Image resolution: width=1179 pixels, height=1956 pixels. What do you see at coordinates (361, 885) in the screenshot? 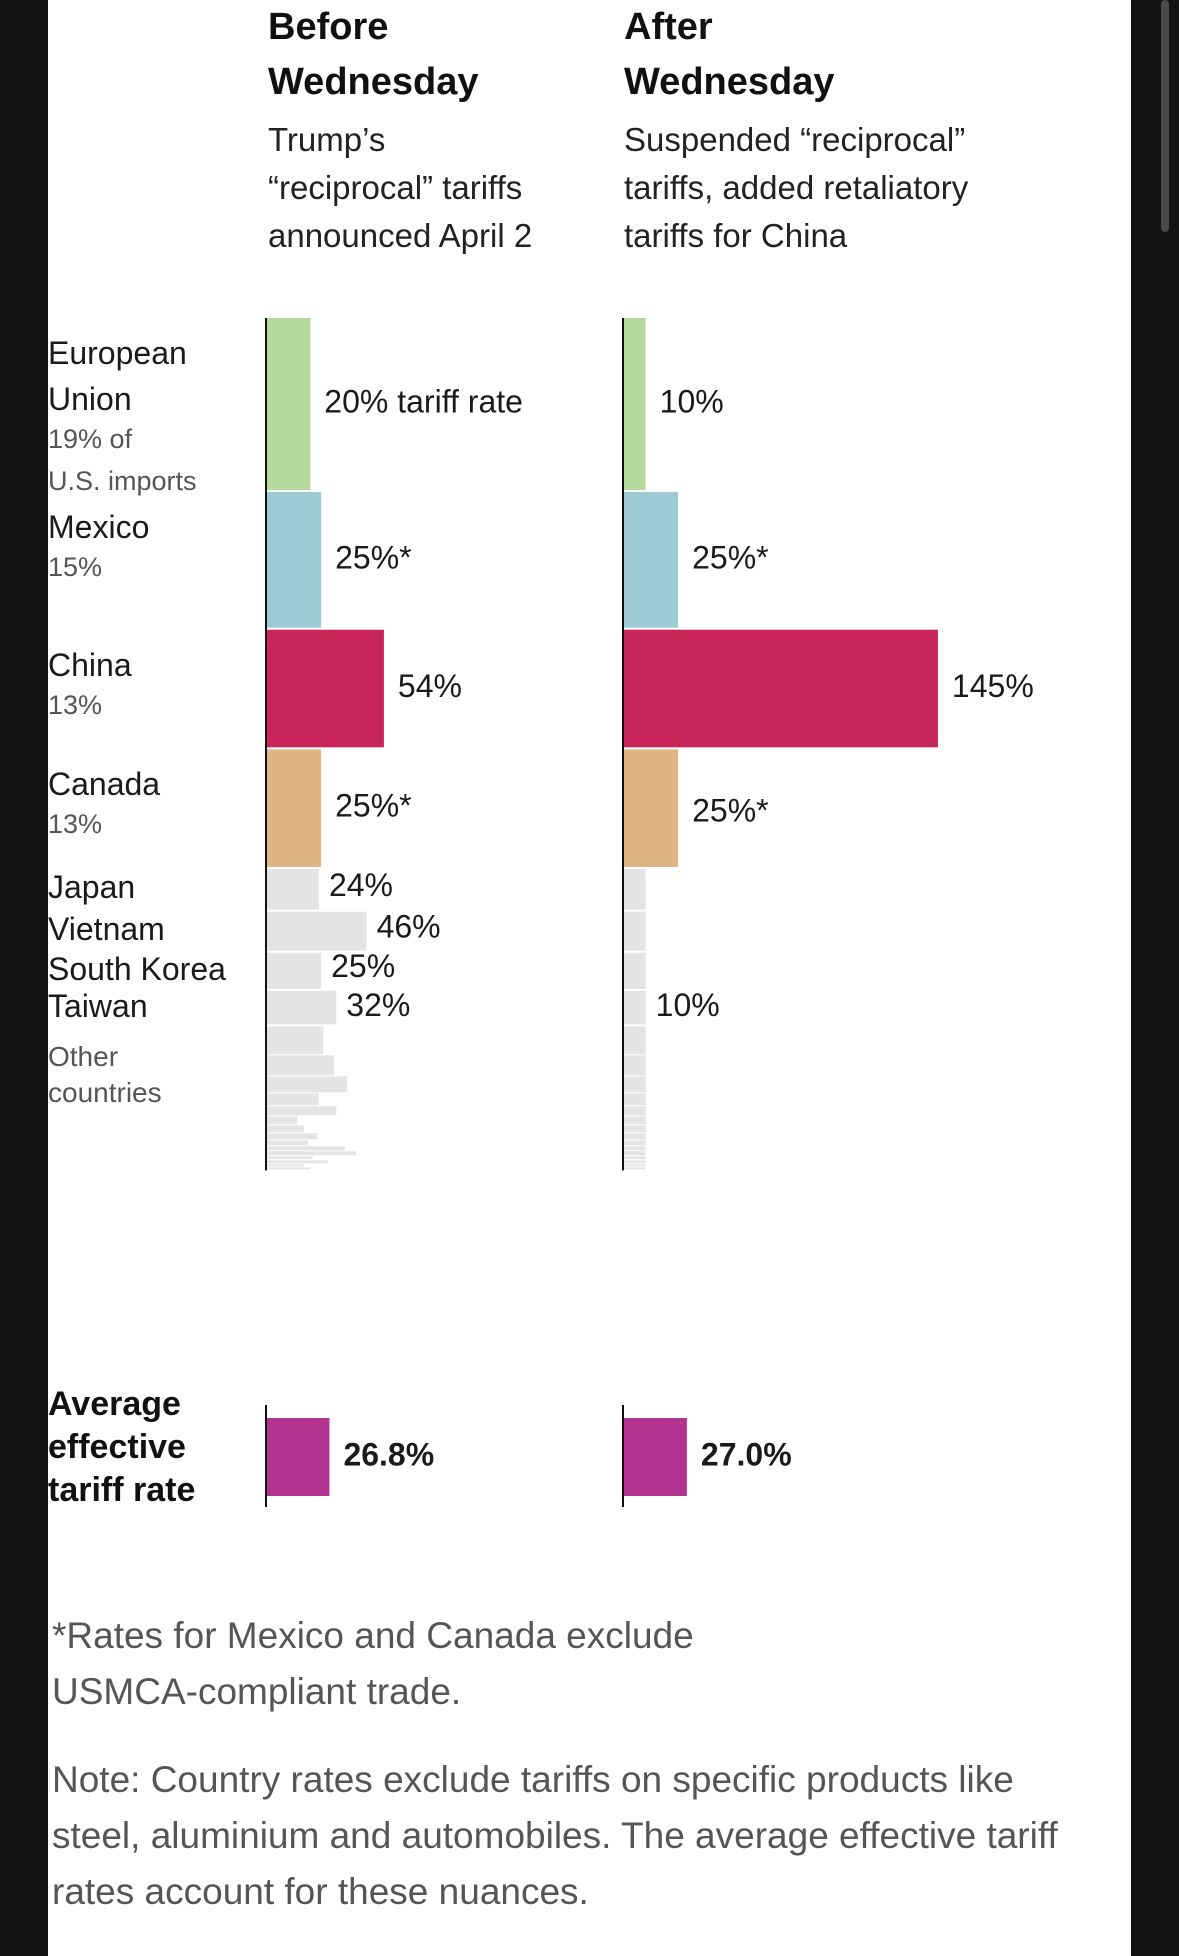
I see `label-before-japan: 24%` at bounding box center [361, 885].